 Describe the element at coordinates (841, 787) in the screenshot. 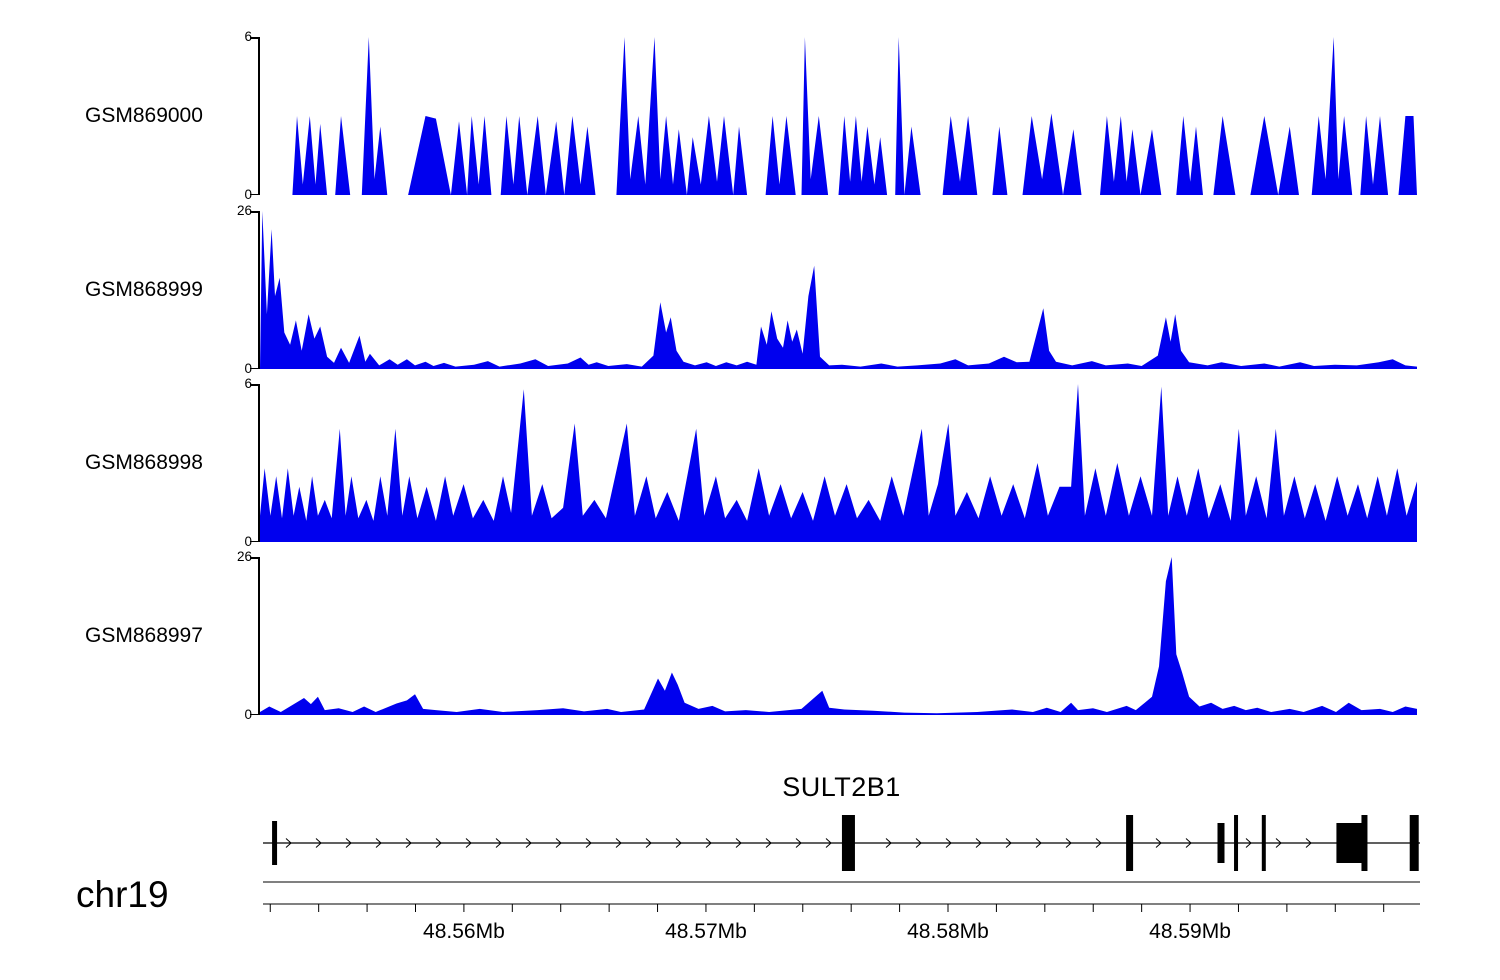

I see `gene-name-label: SULT2B1` at that location.